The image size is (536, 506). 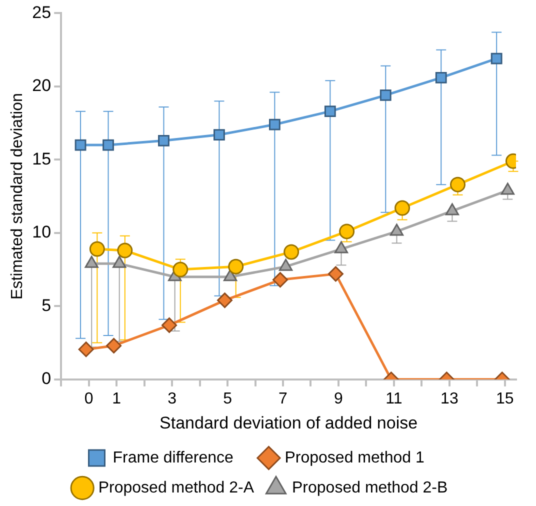 I want to click on x-tick-label: 15, so click(x=505, y=399).